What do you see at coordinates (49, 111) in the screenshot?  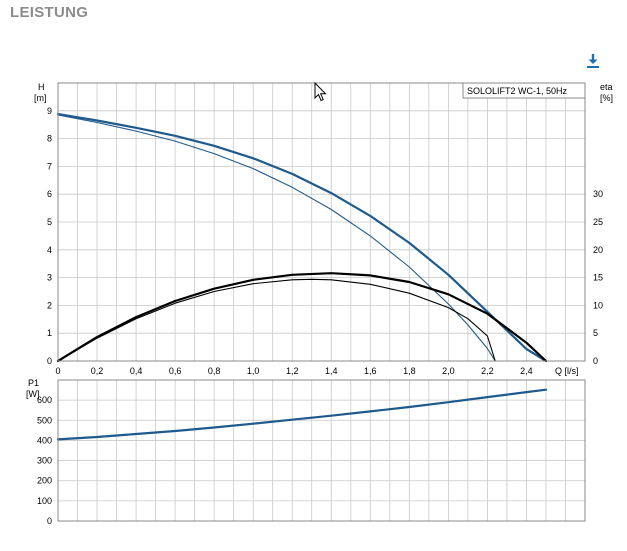 I see `y-tick-label: 9` at bounding box center [49, 111].